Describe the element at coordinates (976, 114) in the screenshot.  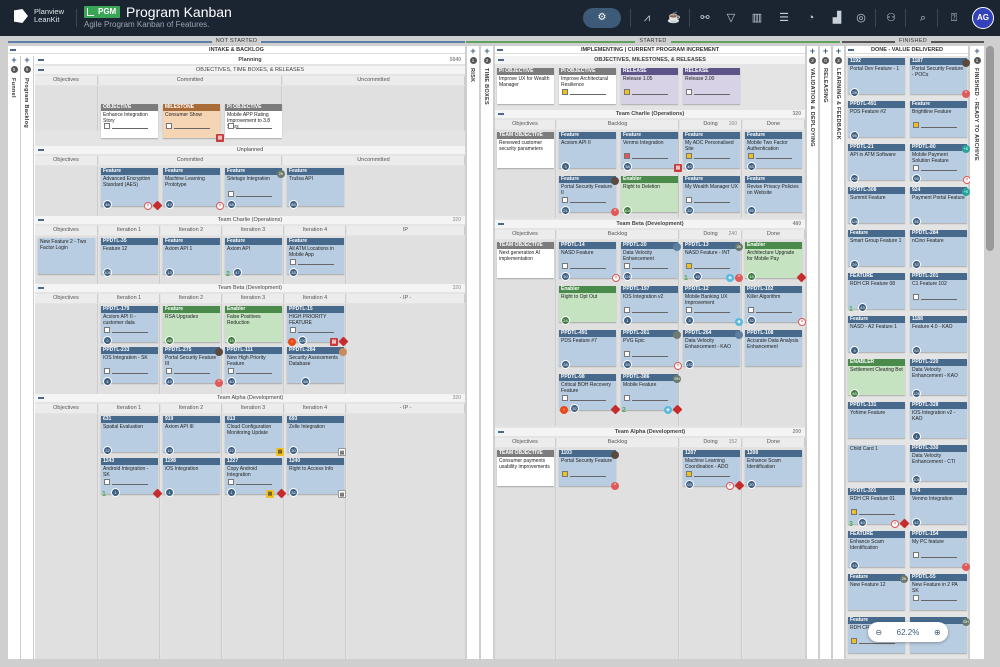
I see `archive-label: FINISHED - READY TO ARCHIVE` at that location.